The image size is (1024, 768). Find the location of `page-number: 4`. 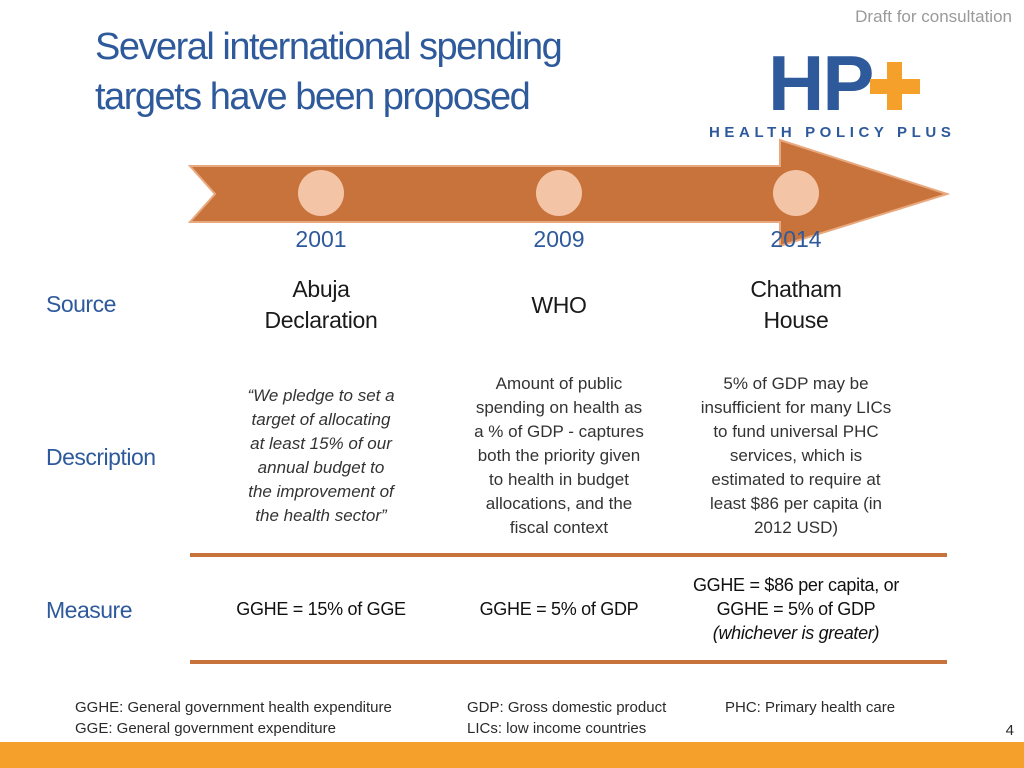

page-number: 4 is located at coordinates (1009, 730).